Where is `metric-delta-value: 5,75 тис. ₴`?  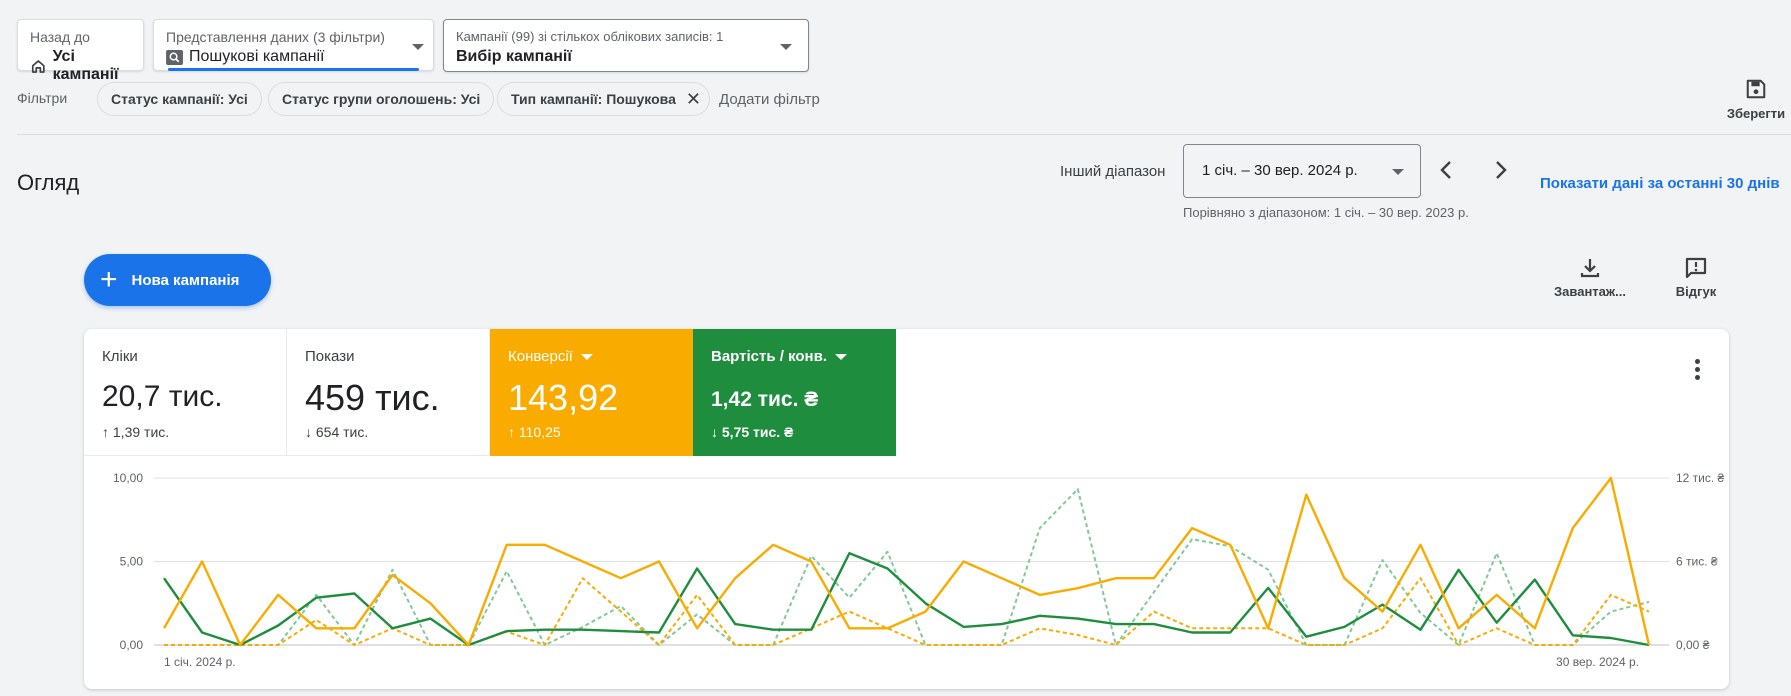 metric-delta-value: 5,75 тис. ₴ is located at coordinates (757, 432).